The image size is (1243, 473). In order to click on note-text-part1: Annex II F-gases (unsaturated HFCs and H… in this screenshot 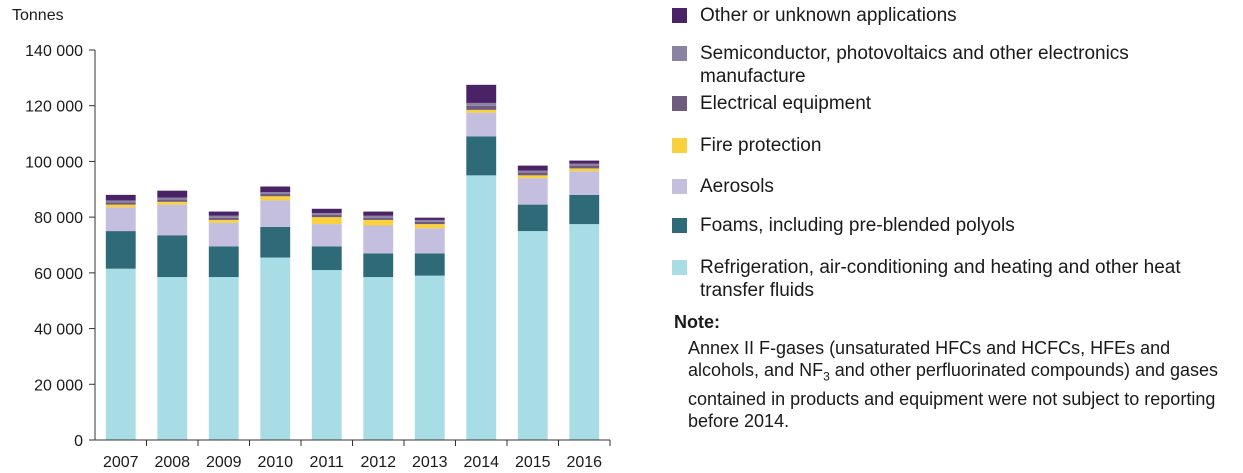, I will do `click(929, 359)`.